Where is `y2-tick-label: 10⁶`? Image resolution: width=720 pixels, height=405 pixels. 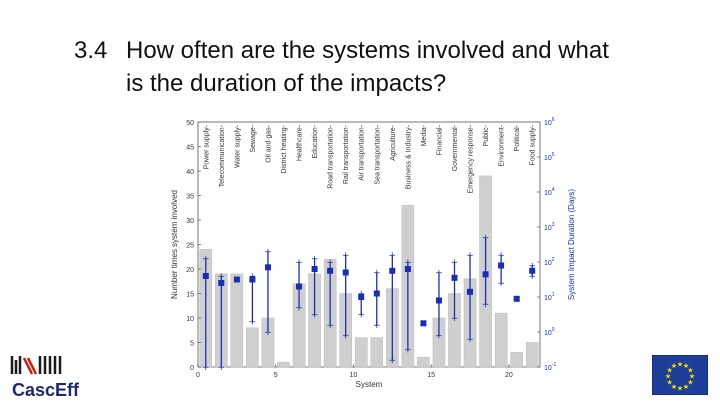 y2-tick-label: 10⁶ is located at coordinates (549, 122).